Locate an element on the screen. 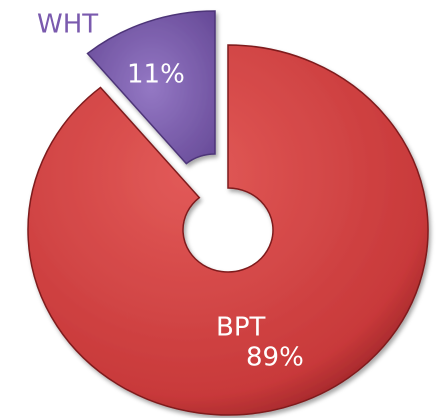  donut-slice is located at coordinates (151, 87).